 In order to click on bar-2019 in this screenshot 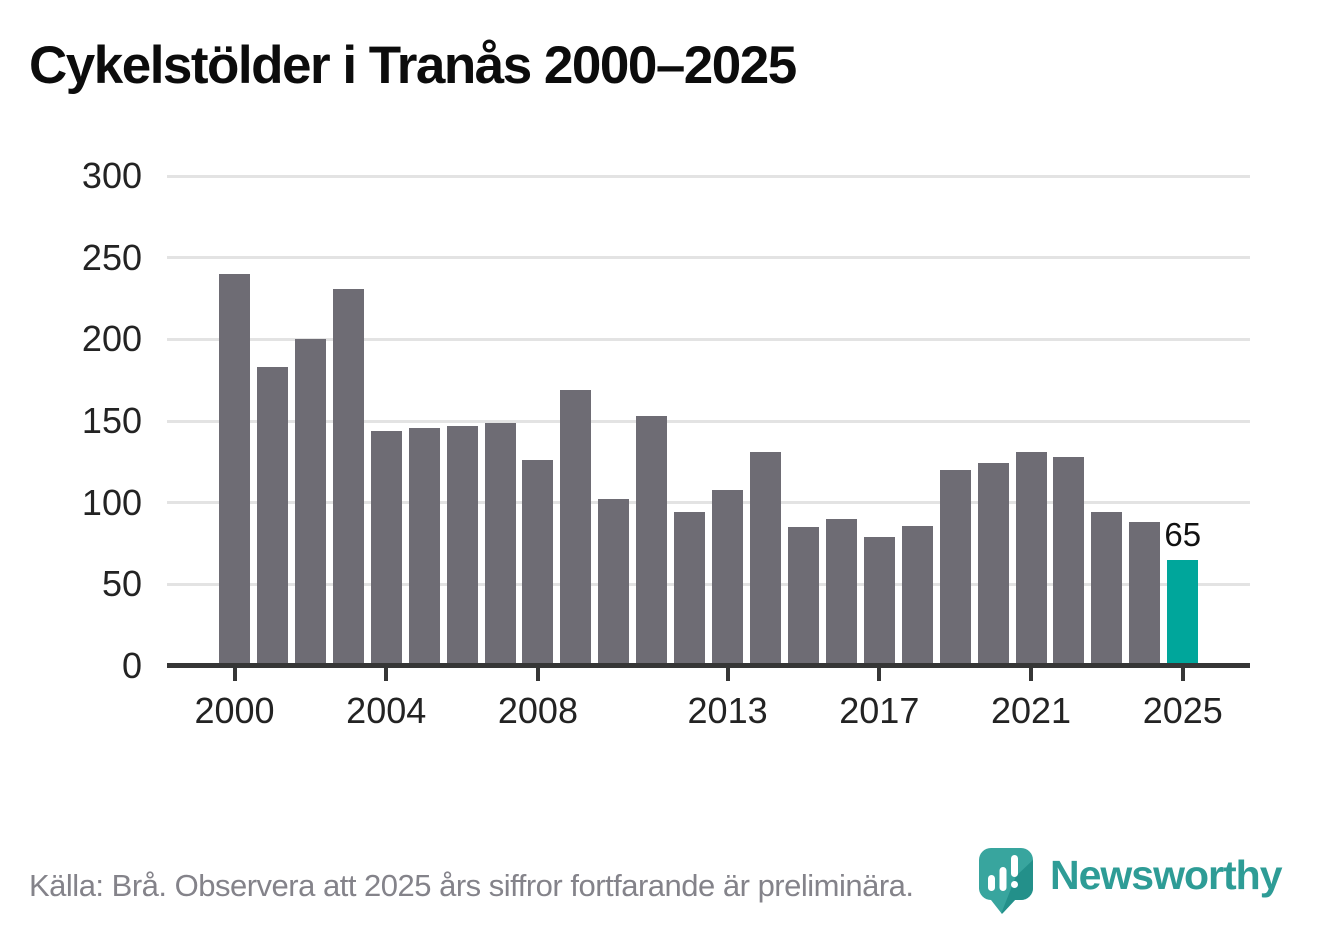, I will do `click(955, 568)`.